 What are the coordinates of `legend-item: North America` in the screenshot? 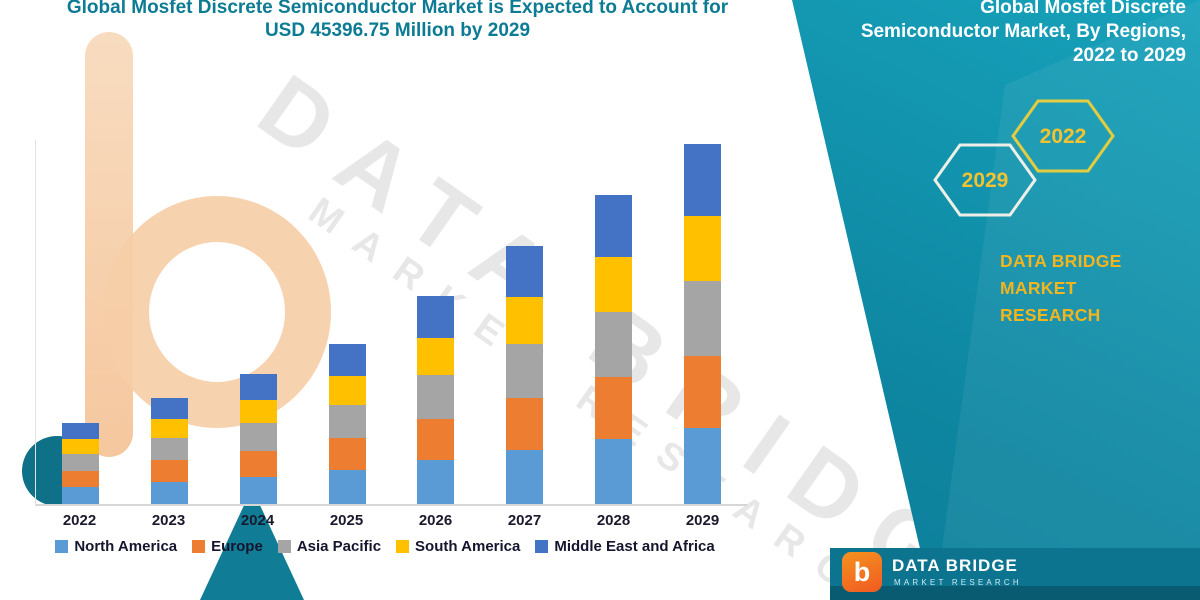 It's located at (116, 546).